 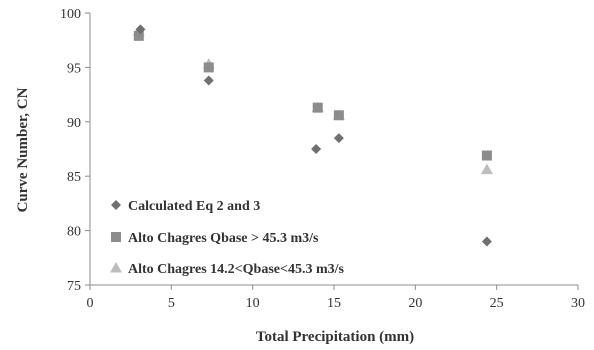 What do you see at coordinates (75, 150) in the screenshot?
I see `y-ticks: 75 80 85 90 95 100` at bounding box center [75, 150].